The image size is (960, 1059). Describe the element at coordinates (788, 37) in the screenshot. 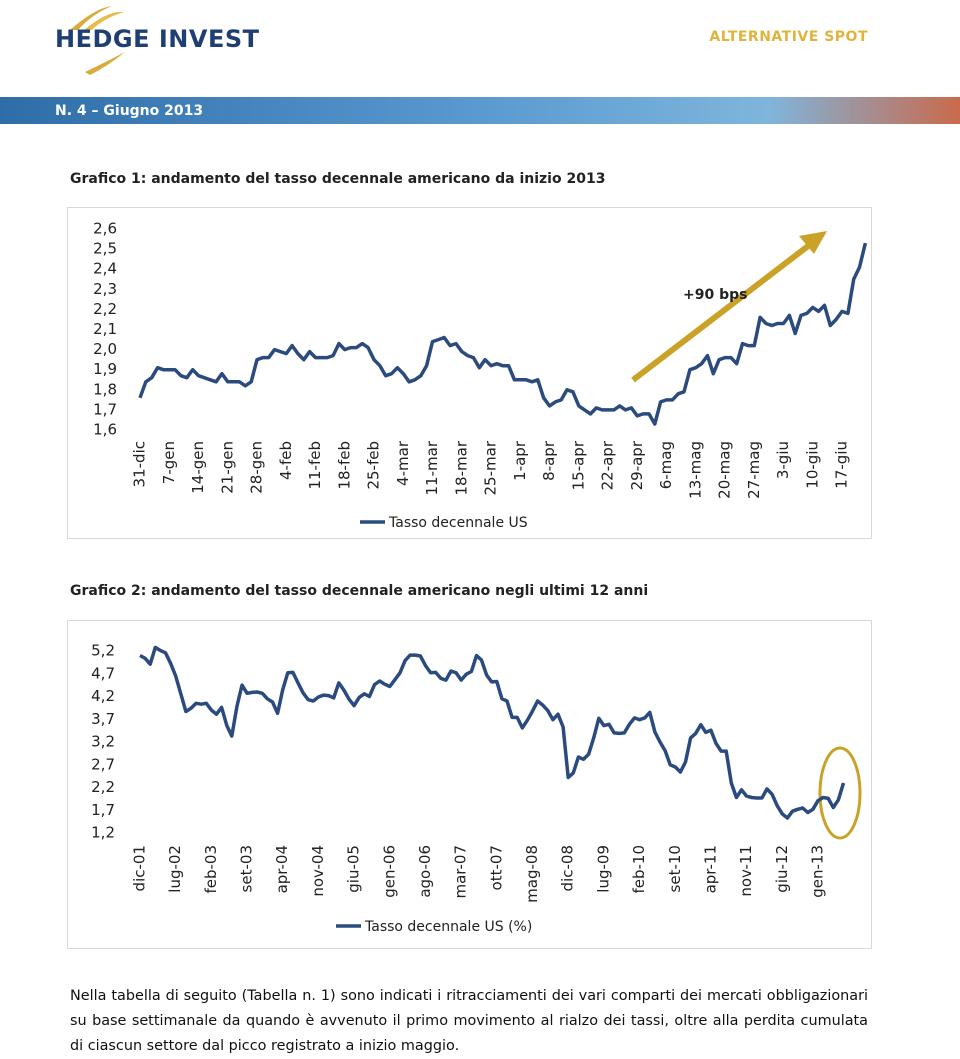

I see `section-label: ALTERNATIVE SPOT` at that location.